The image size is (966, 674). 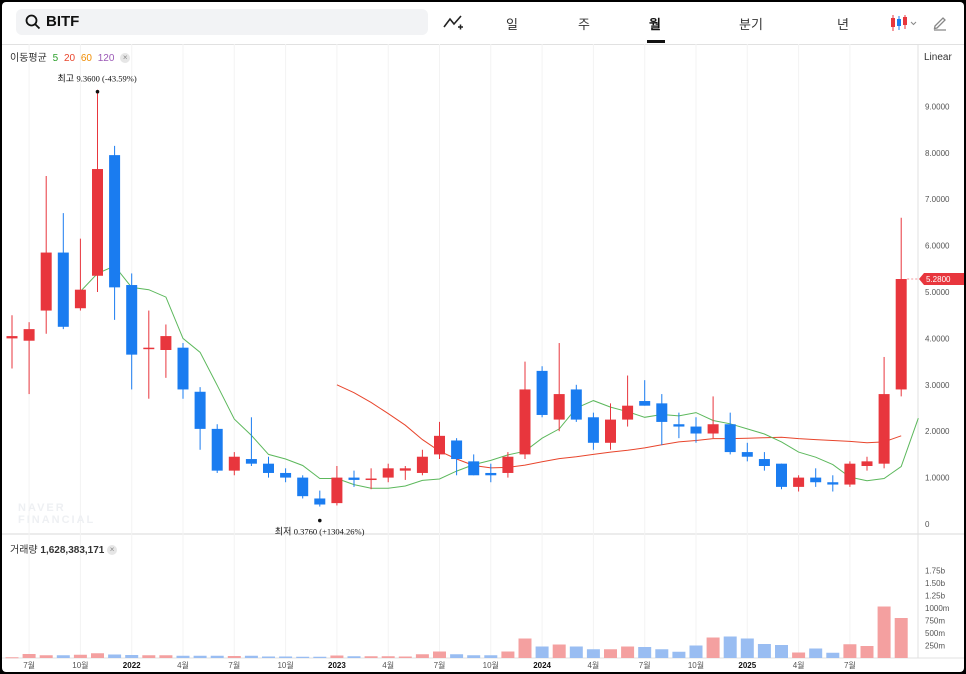 I want to click on moving-average-legend: 이동평균 5 20 60 120 ×, so click(x=71, y=56).